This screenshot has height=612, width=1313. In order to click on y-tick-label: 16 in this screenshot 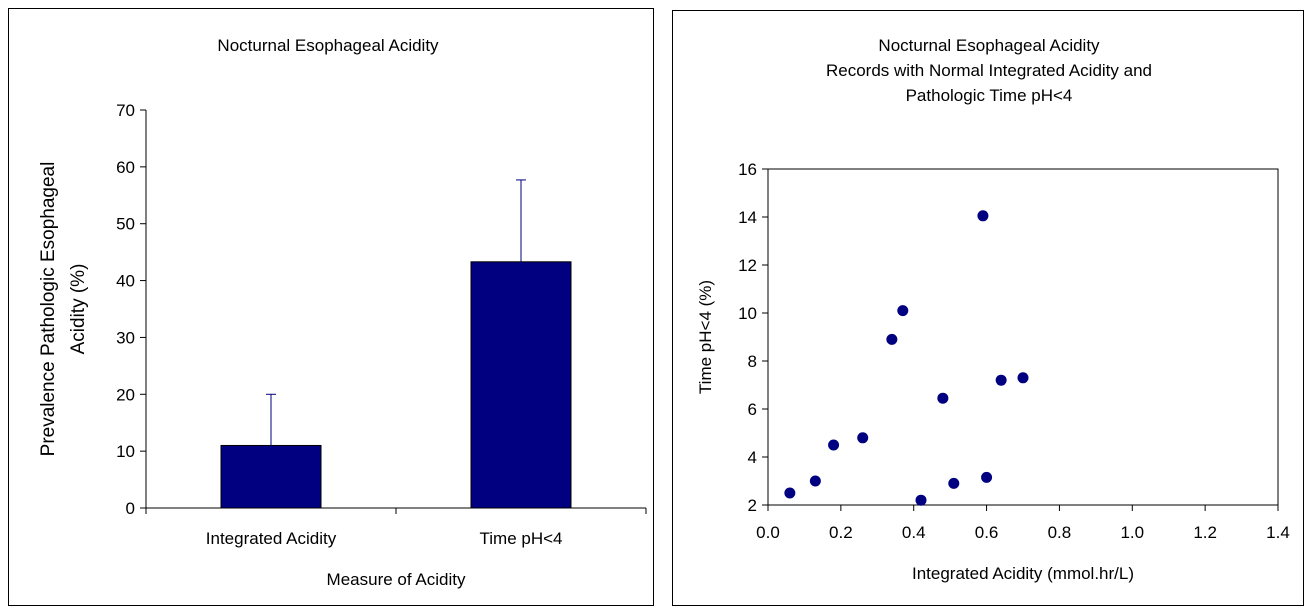, I will do `click(747, 169)`.